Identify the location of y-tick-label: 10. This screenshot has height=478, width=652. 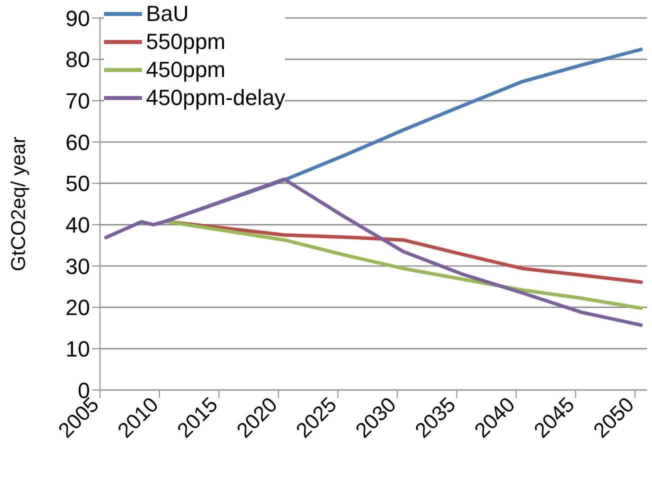
(78, 349).